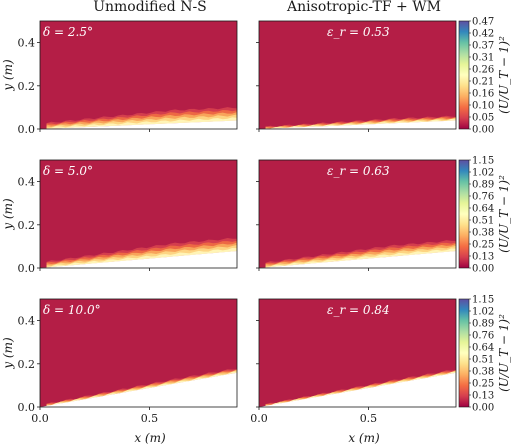 This screenshot has width=515, height=446. I want to click on colorbar-tick-label: 0.26, so click(483, 70).